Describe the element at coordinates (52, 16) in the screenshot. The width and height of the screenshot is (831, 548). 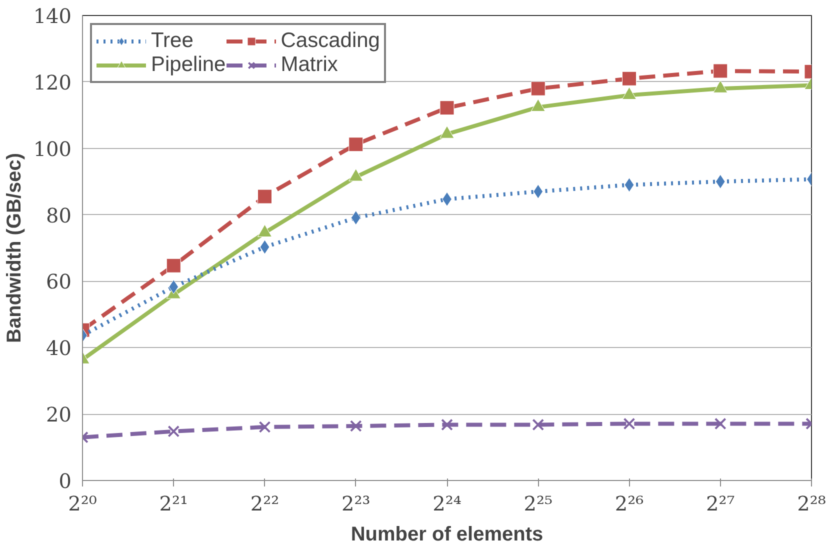
I see `y-tick-label: 140` at that location.